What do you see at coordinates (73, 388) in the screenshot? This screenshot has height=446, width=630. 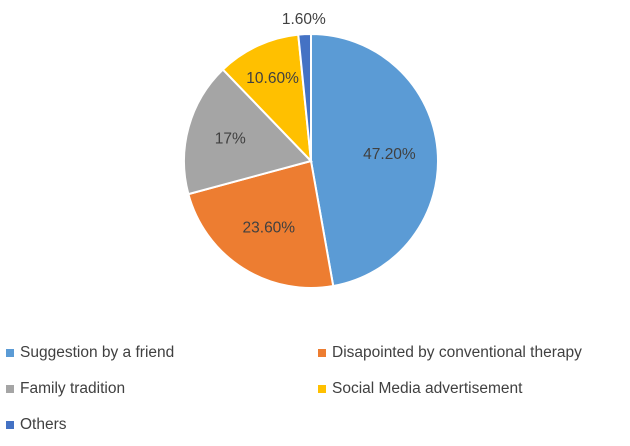 I see `legend-label: Family tradition` at bounding box center [73, 388].